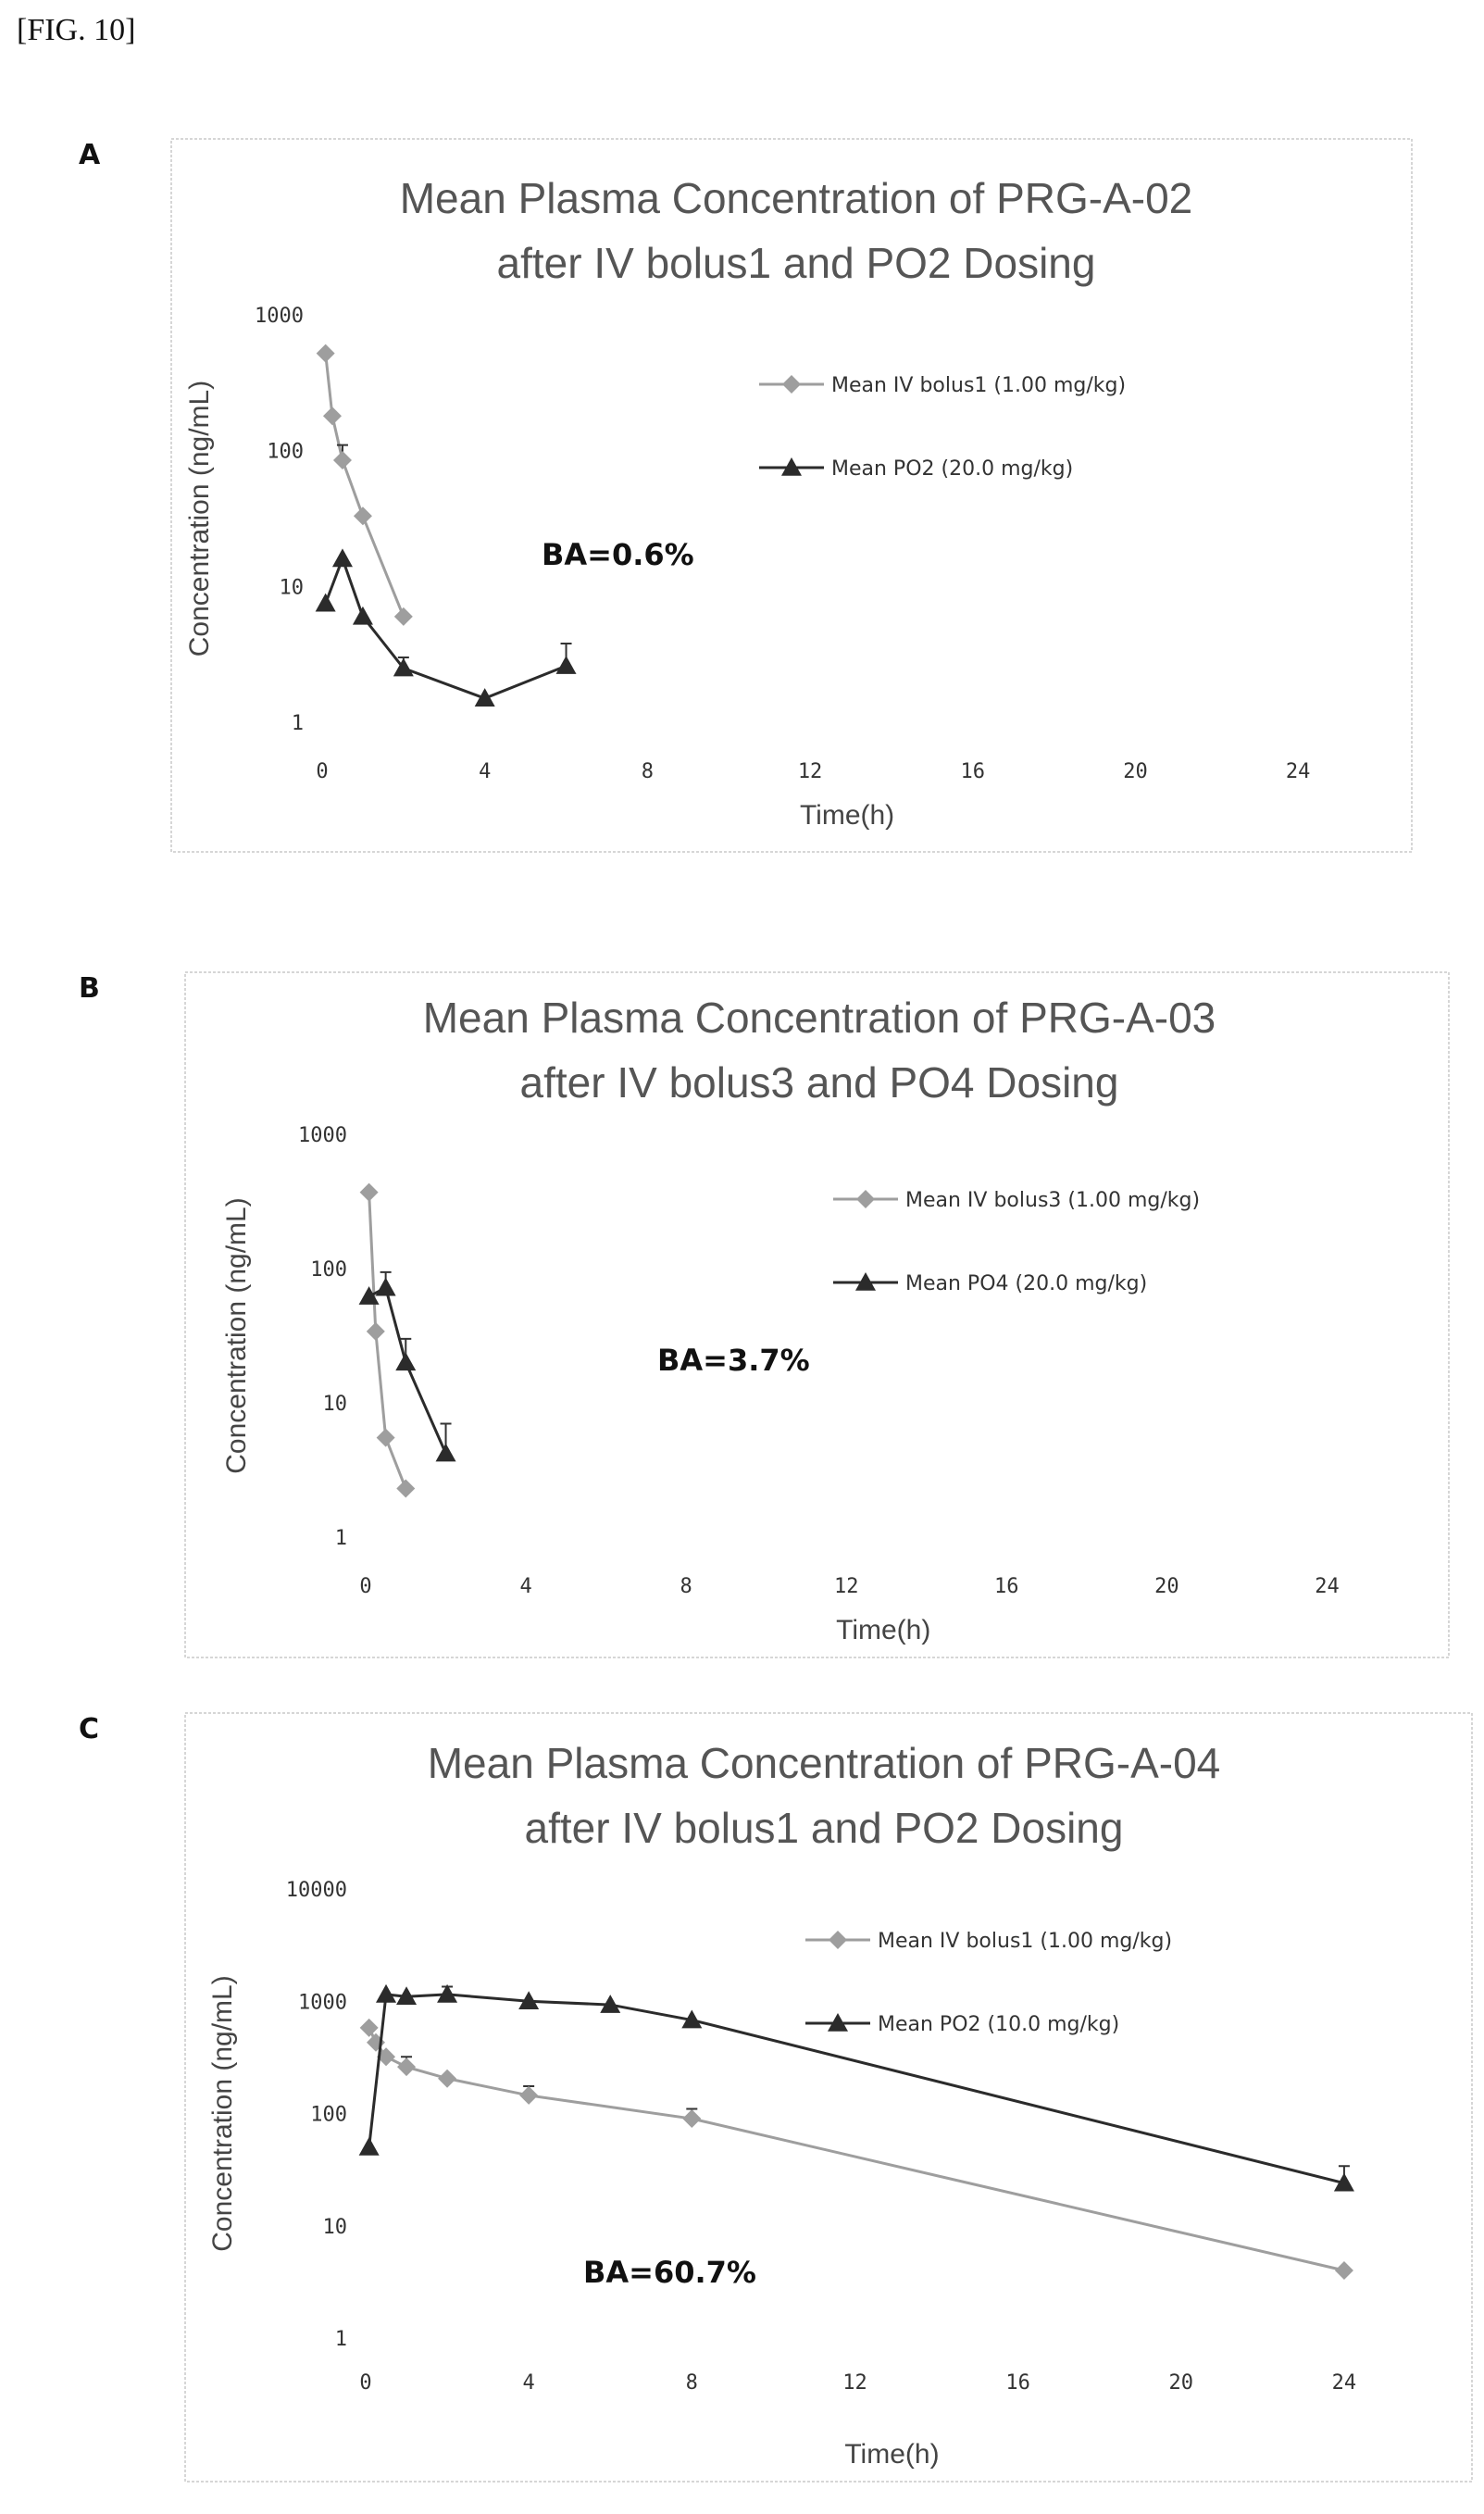 Image resolution: width=1484 pixels, height=2514 pixels. Describe the element at coordinates (90, 988) in the screenshot. I see `panel-letter: B` at that location.